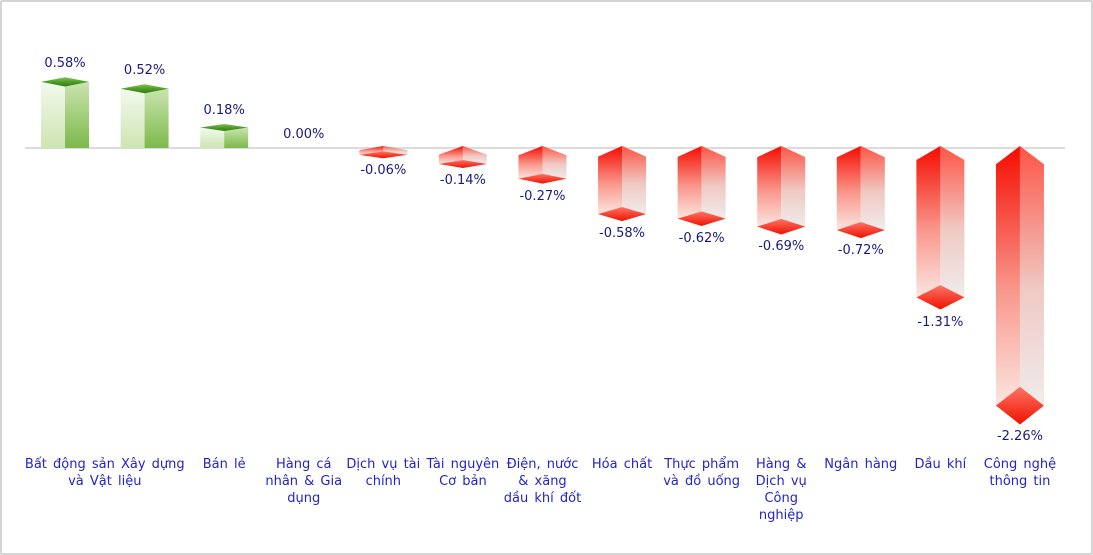 The height and width of the screenshot is (555, 1093). I want to click on value-label: -1.31%, so click(940, 322).